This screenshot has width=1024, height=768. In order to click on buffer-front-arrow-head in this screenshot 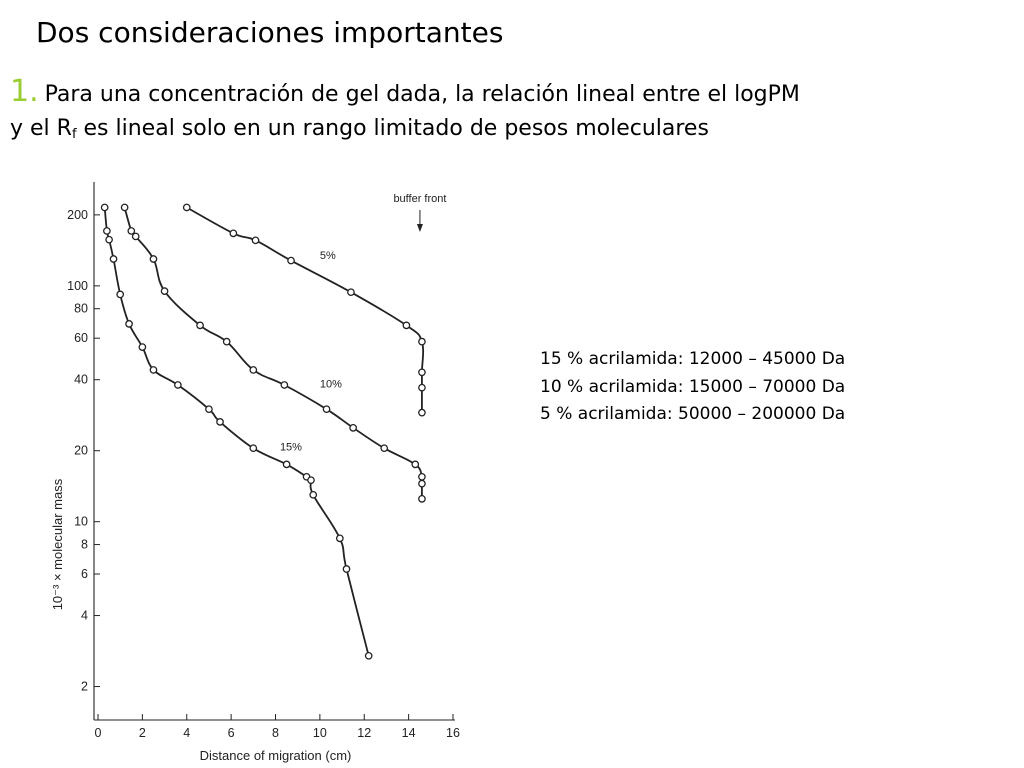, I will do `click(419, 228)`.